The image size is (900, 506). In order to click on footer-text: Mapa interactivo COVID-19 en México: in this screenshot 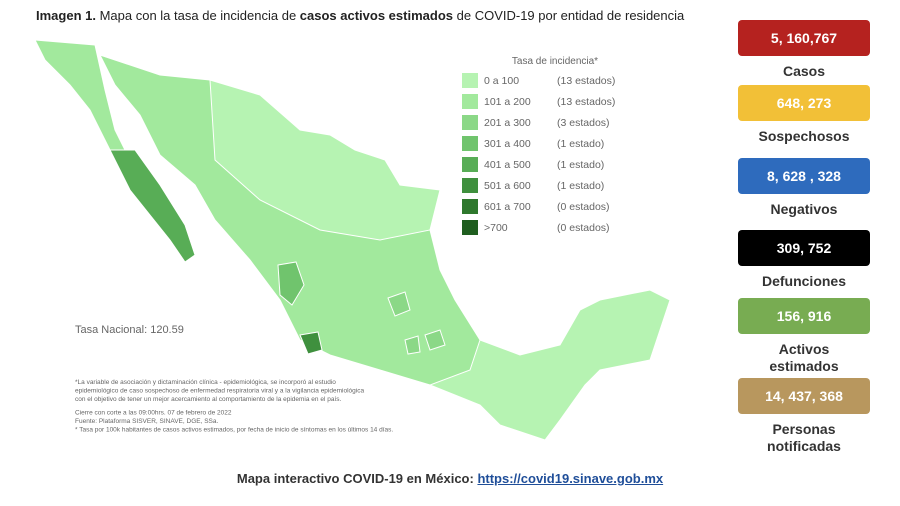, I will do `click(355, 478)`.